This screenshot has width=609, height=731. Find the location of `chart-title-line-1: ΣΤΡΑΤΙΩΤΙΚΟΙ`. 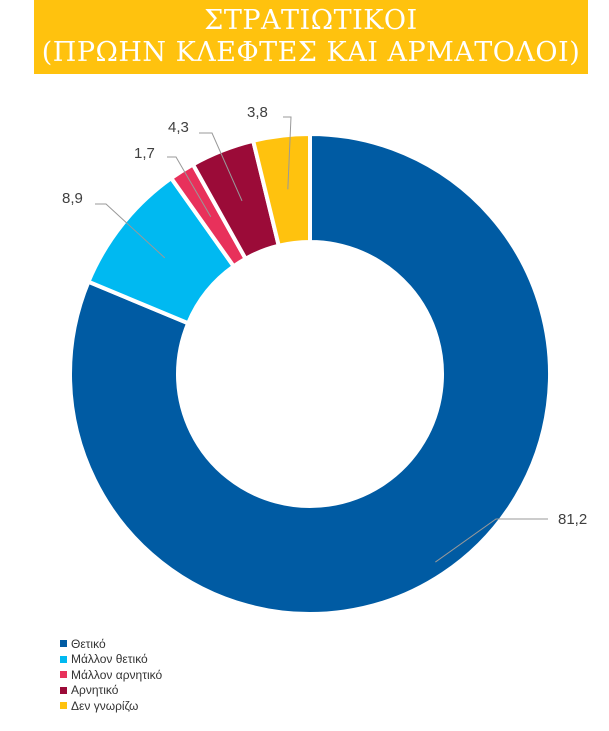

chart-title-line-1: ΣΤΡΑΤΙΩΤΙΚΟΙ is located at coordinates (311, 20).